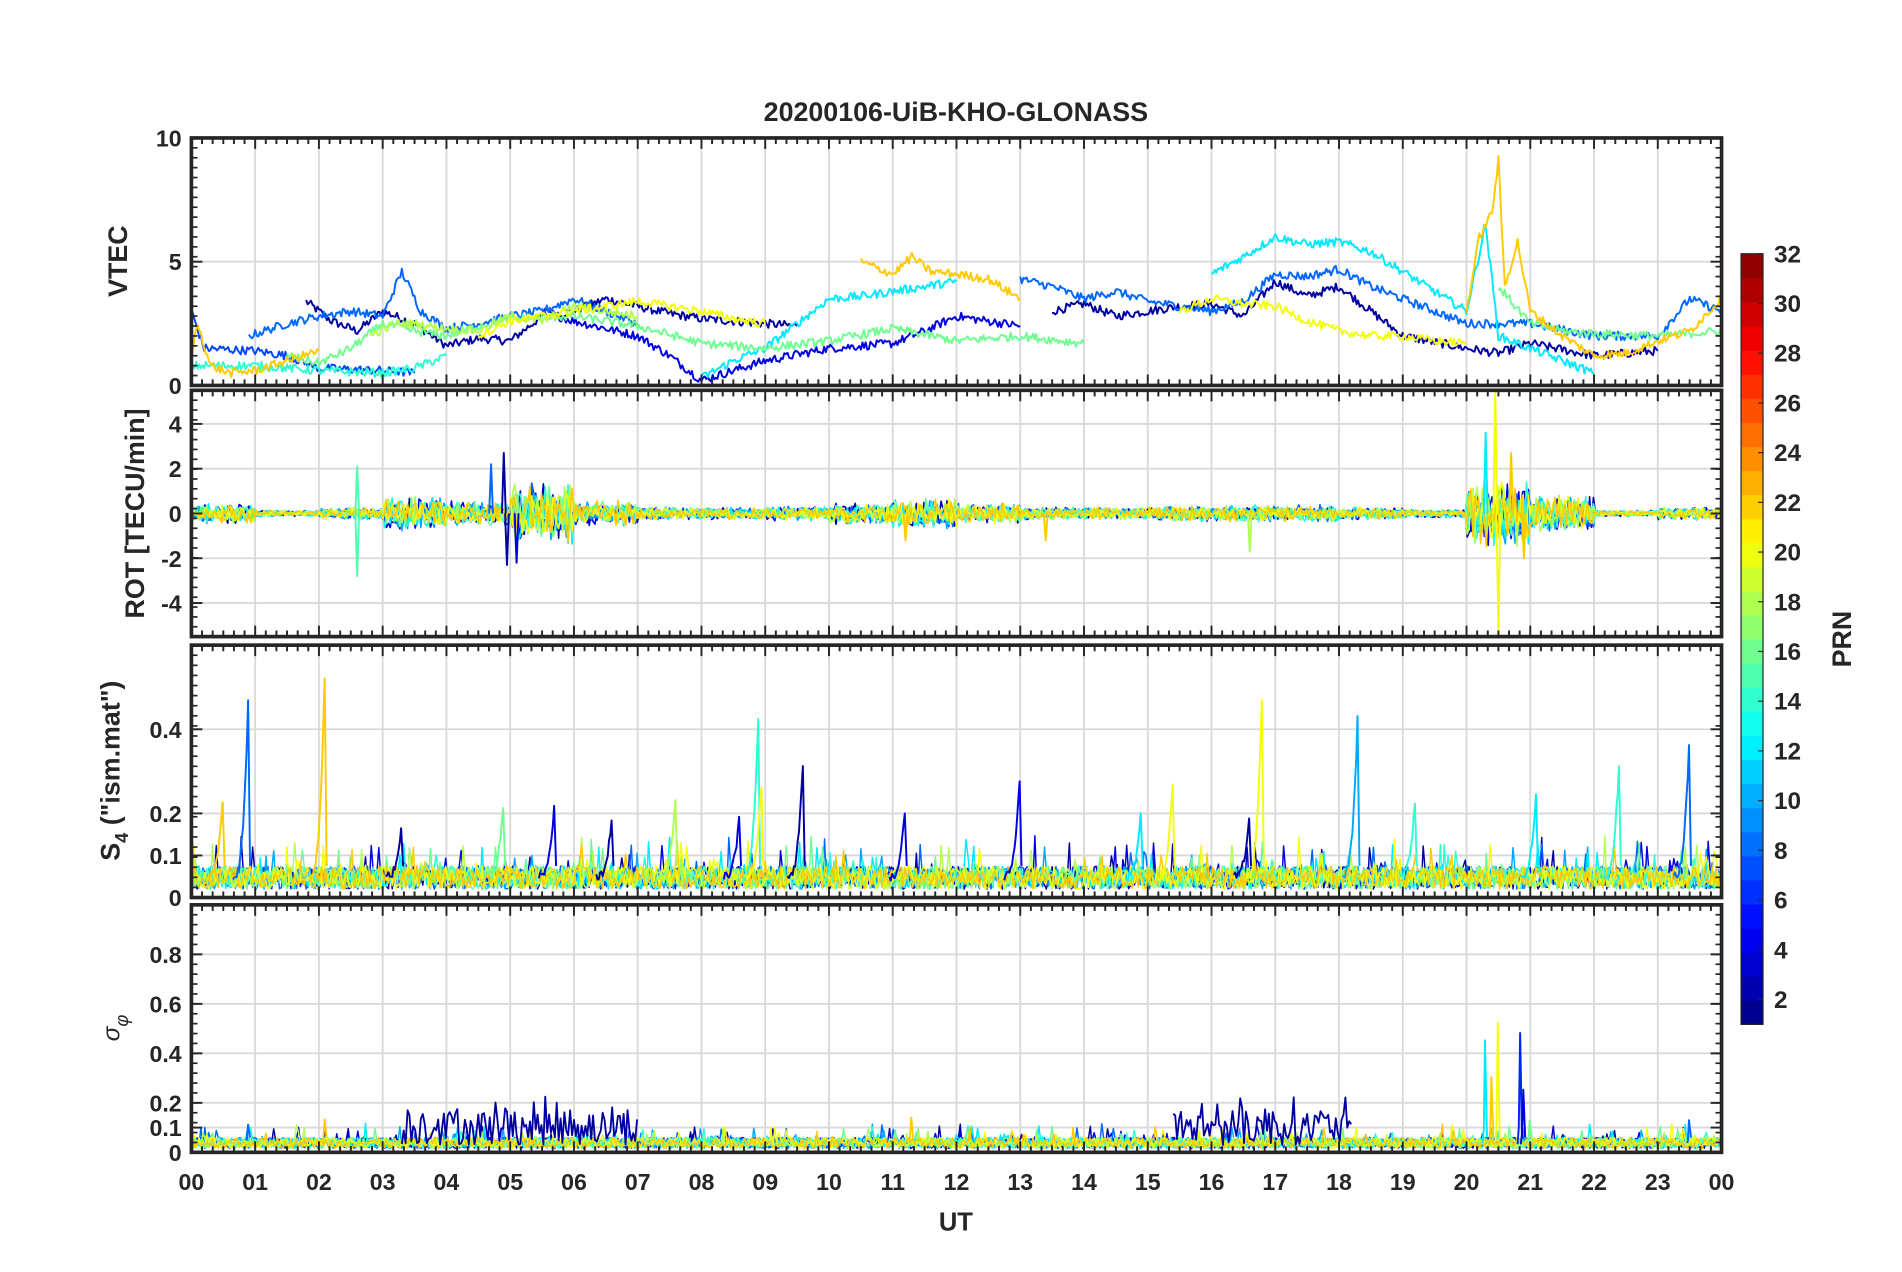 The width and height of the screenshot is (1902, 1272). I want to click on x-tick-label: 21, so click(1530, 1182).